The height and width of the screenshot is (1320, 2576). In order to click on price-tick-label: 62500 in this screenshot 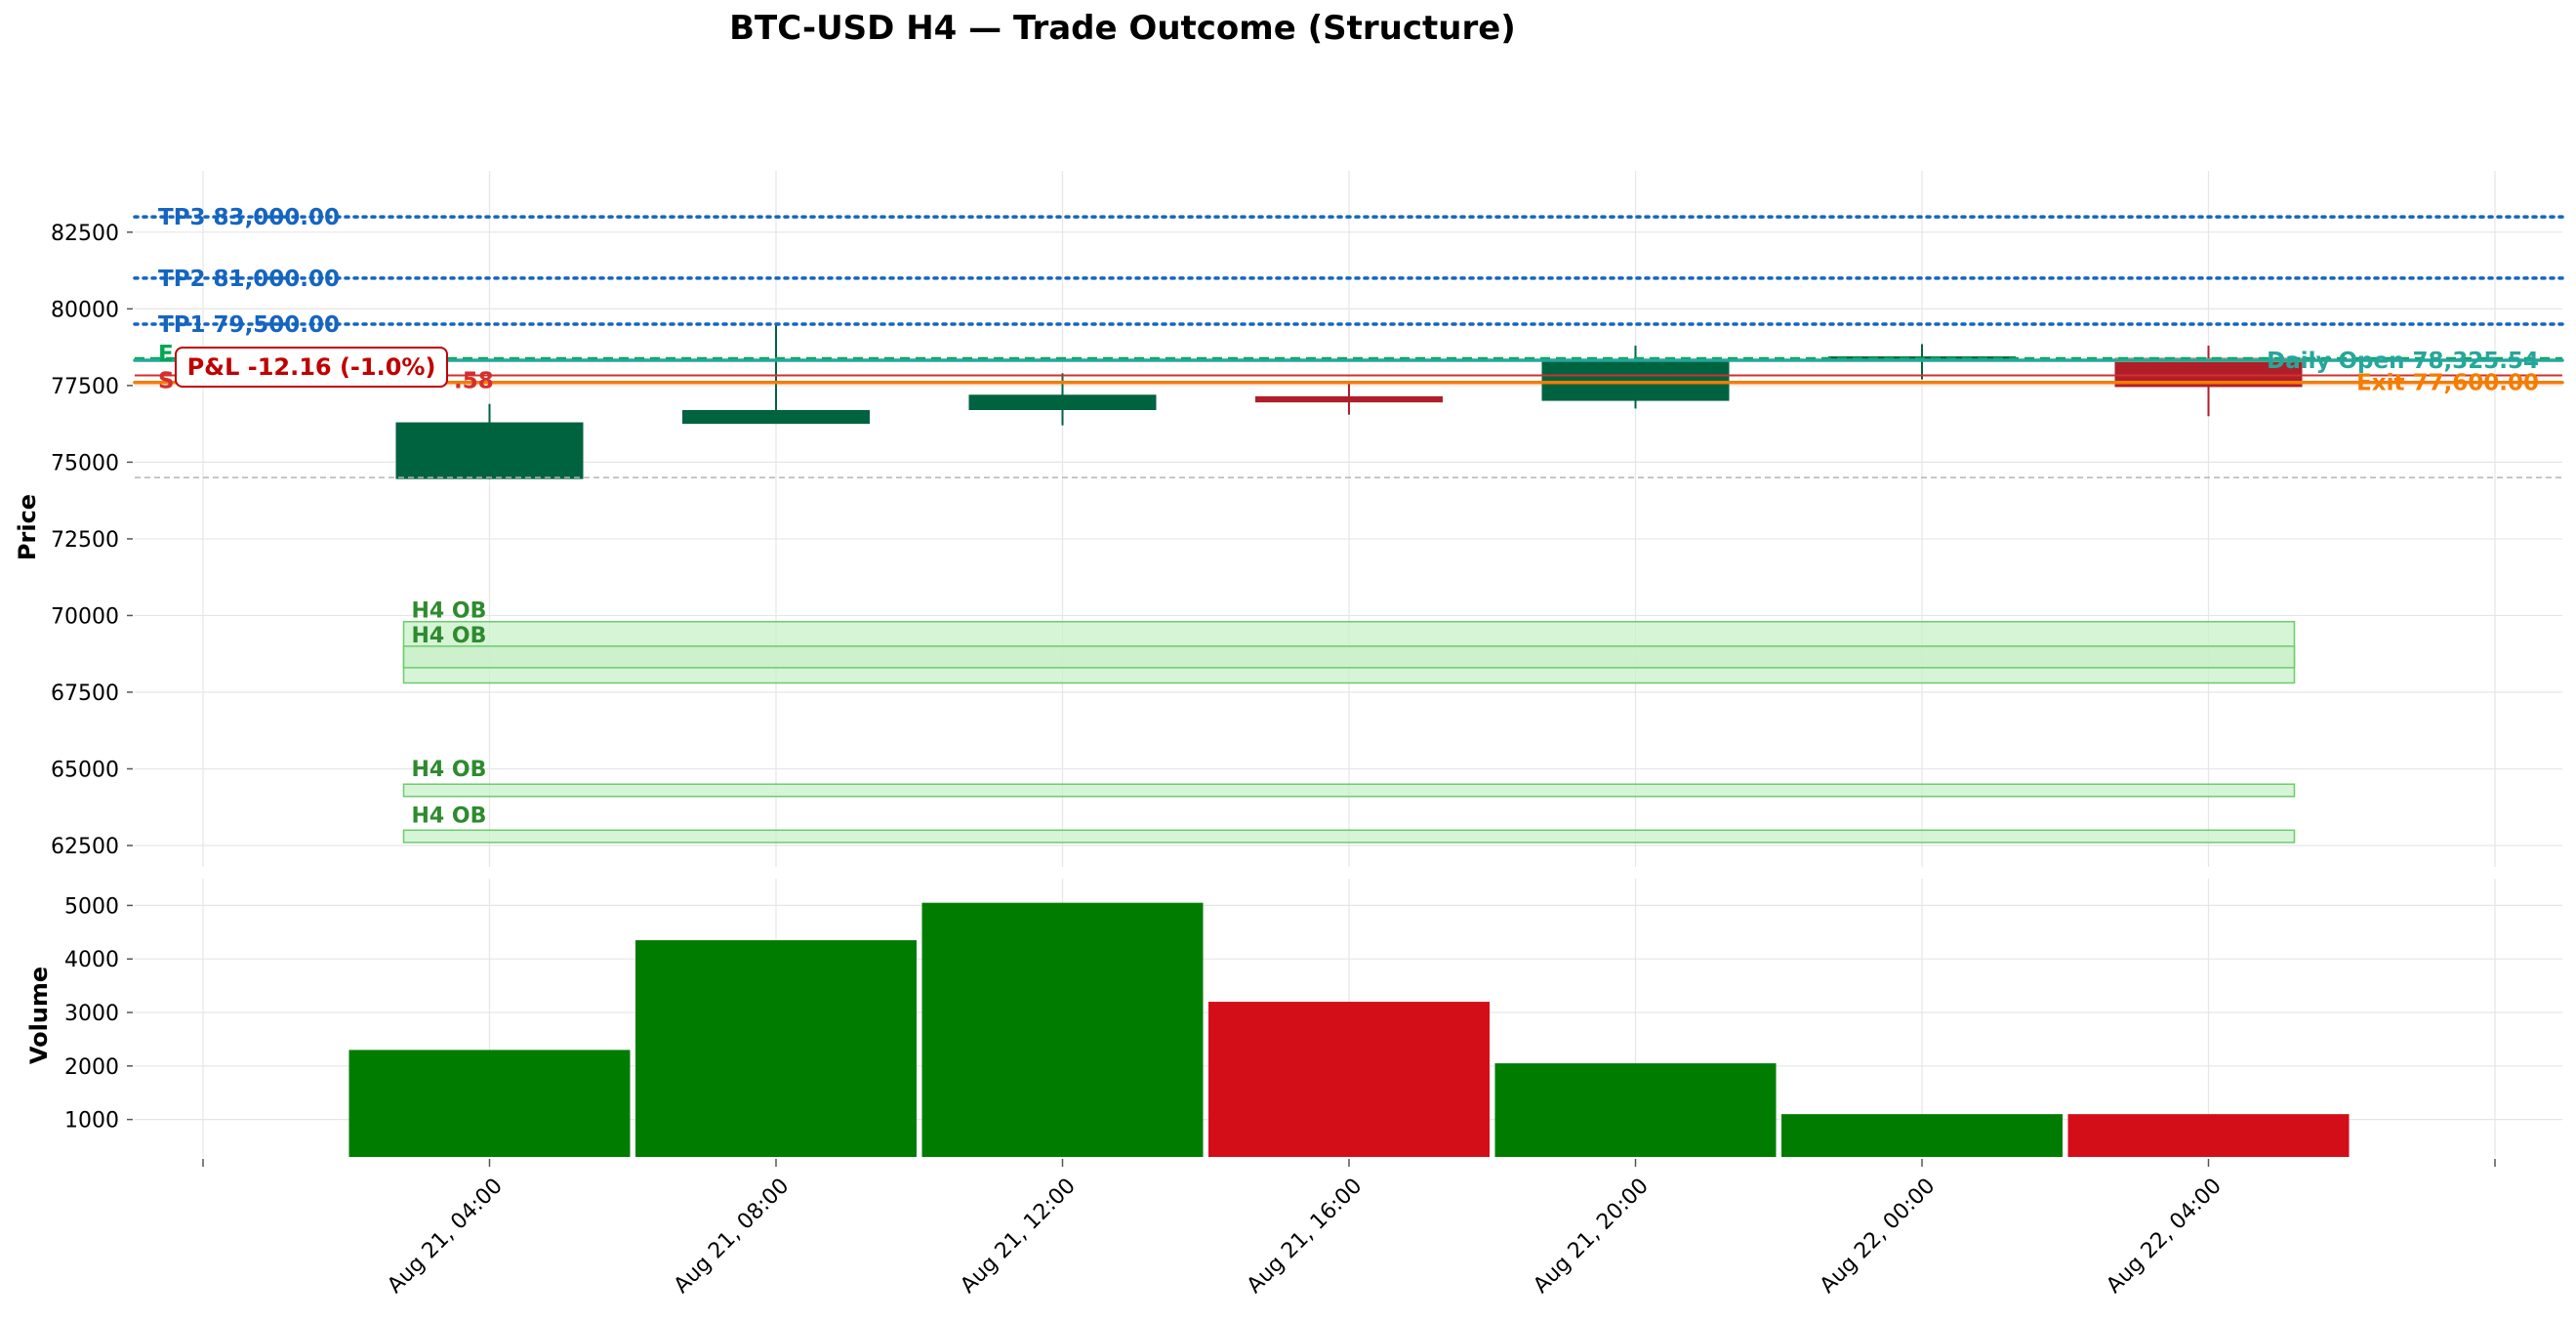, I will do `click(85, 847)`.